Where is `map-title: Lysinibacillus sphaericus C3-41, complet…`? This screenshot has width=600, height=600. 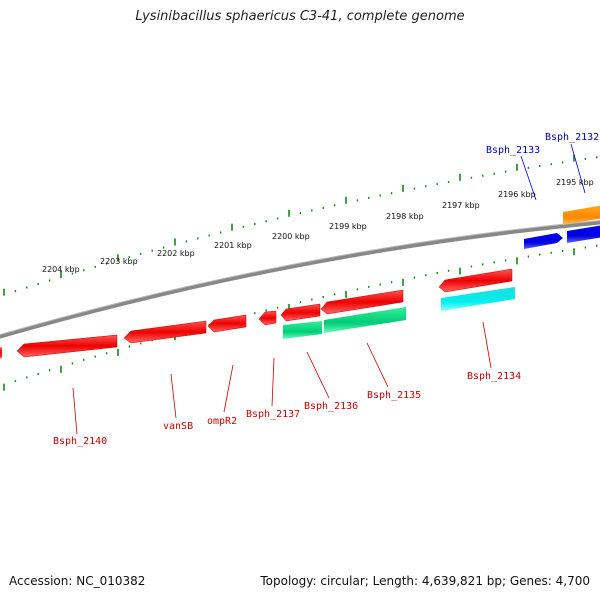 map-title: Lysinibacillus sphaericus C3-41, complet… is located at coordinates (300, 16).